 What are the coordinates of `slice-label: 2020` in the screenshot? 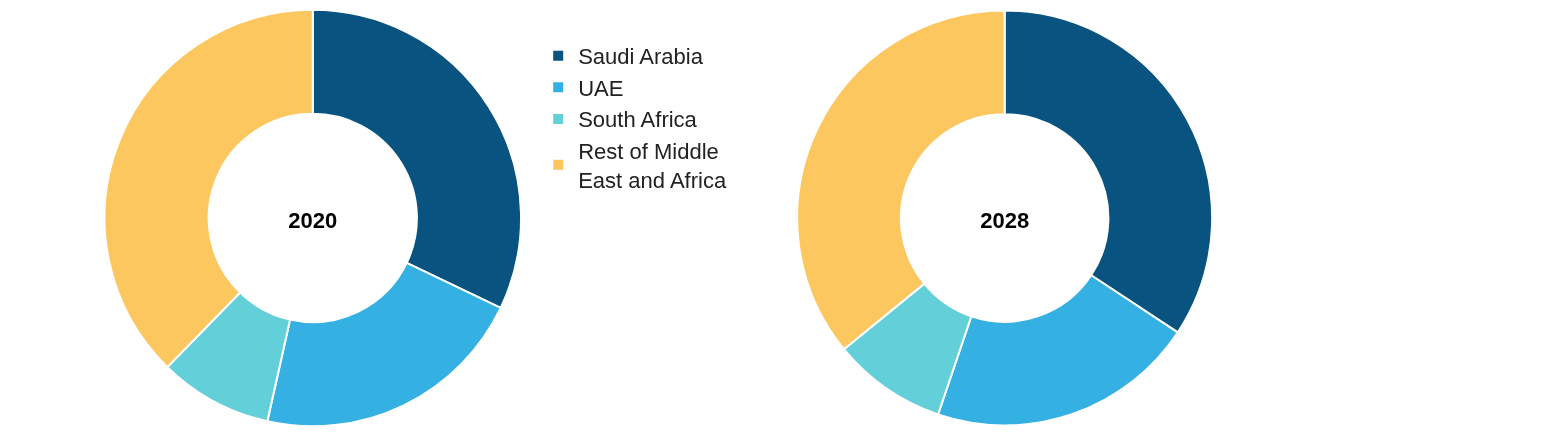 It's located at (313, 220).